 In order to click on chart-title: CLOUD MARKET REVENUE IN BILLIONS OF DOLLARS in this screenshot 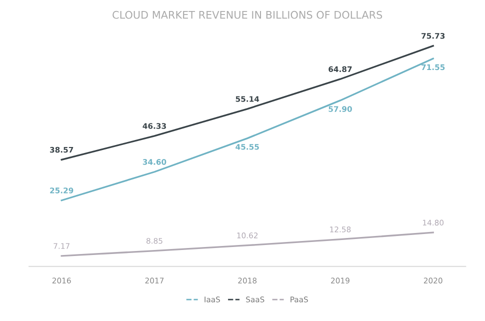, I will do `click(247, 14)`.